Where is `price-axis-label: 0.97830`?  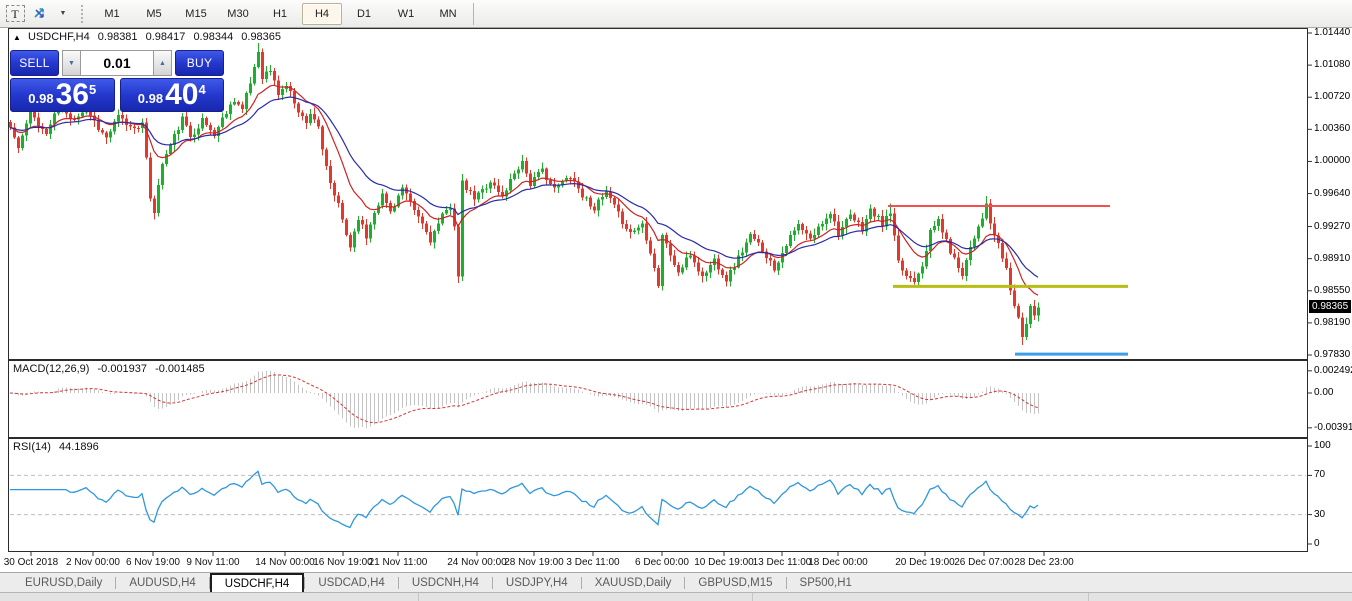 price-axis-label: 0.97830 is located at coordinates (1332, 354).